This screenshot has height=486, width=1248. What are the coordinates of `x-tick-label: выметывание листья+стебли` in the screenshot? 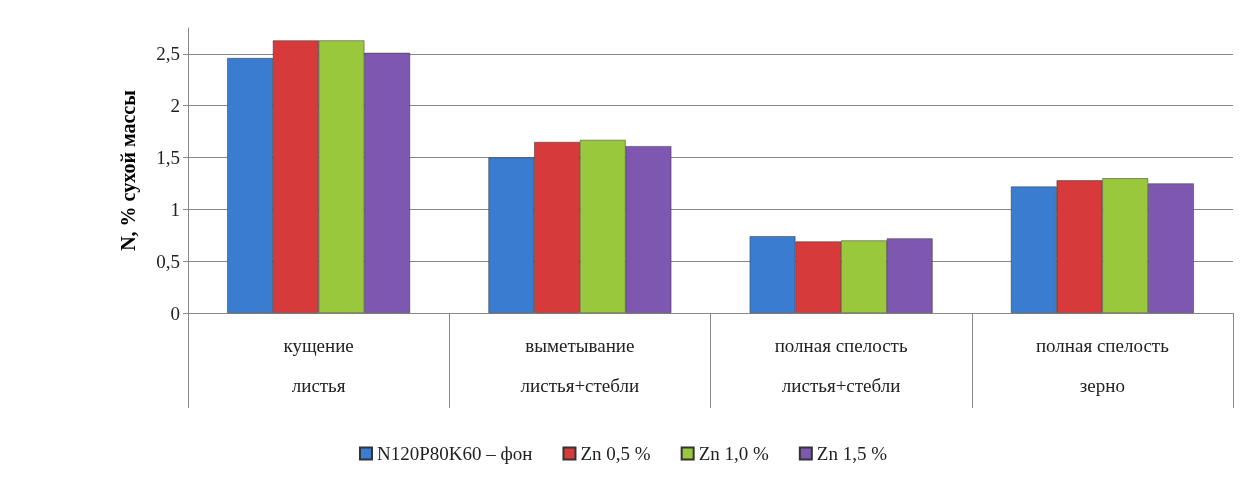 It's located at (580, 365).